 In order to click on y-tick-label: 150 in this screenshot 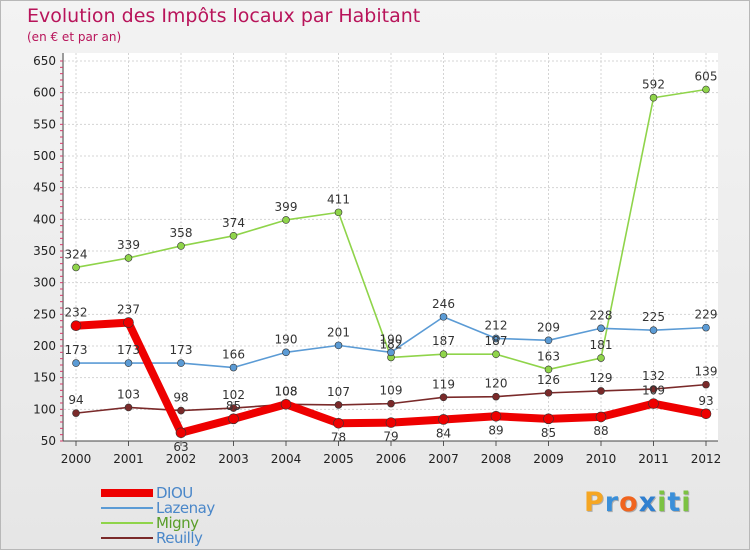, I will do `click(44, 378)`.